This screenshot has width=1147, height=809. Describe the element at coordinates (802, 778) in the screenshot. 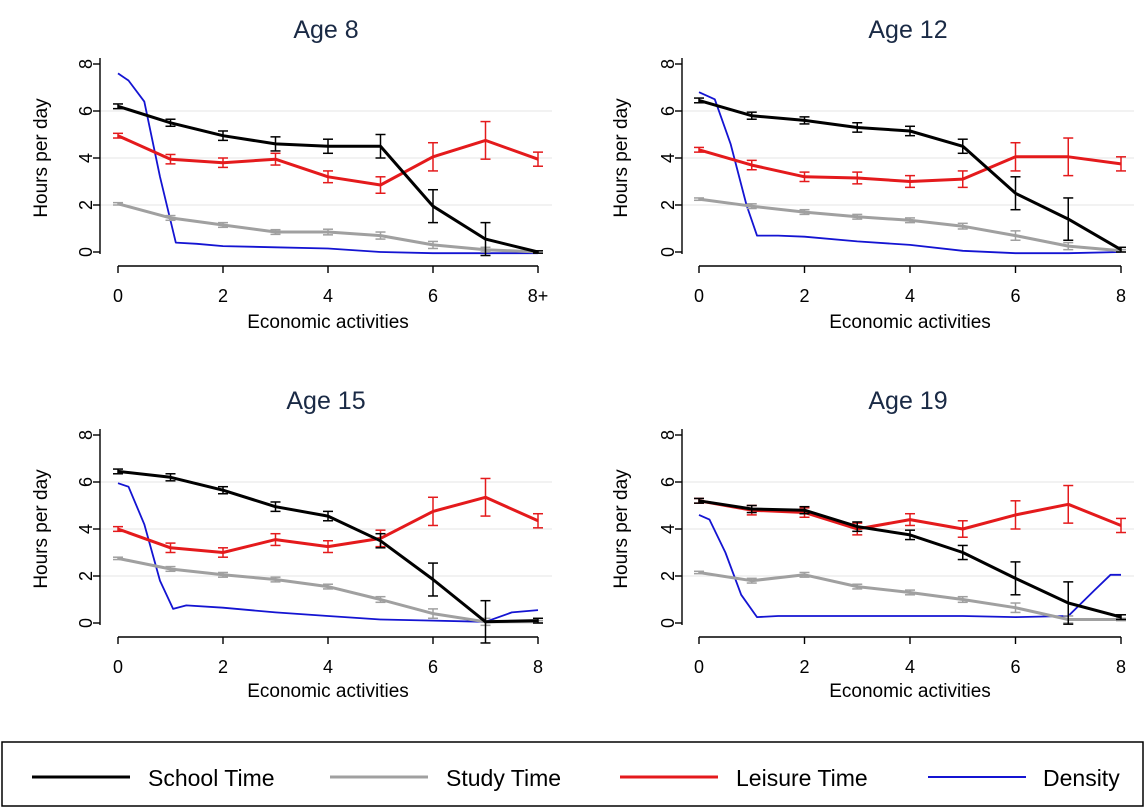

I see `legend-label-leisure-time: Leisure Time` at that location.